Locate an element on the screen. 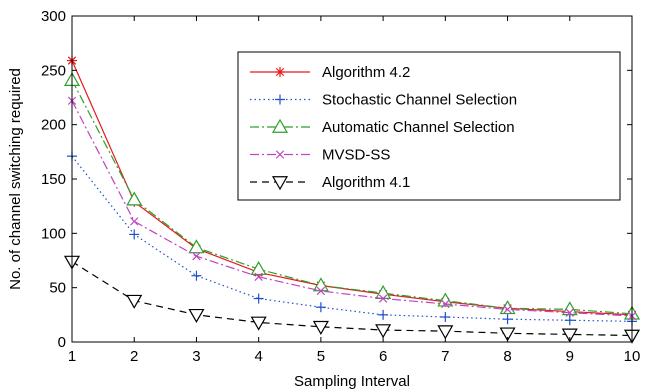 The height and width of the screenshot is (389, 646). y-tick-label: 250 is located at coordinates (53, 70).